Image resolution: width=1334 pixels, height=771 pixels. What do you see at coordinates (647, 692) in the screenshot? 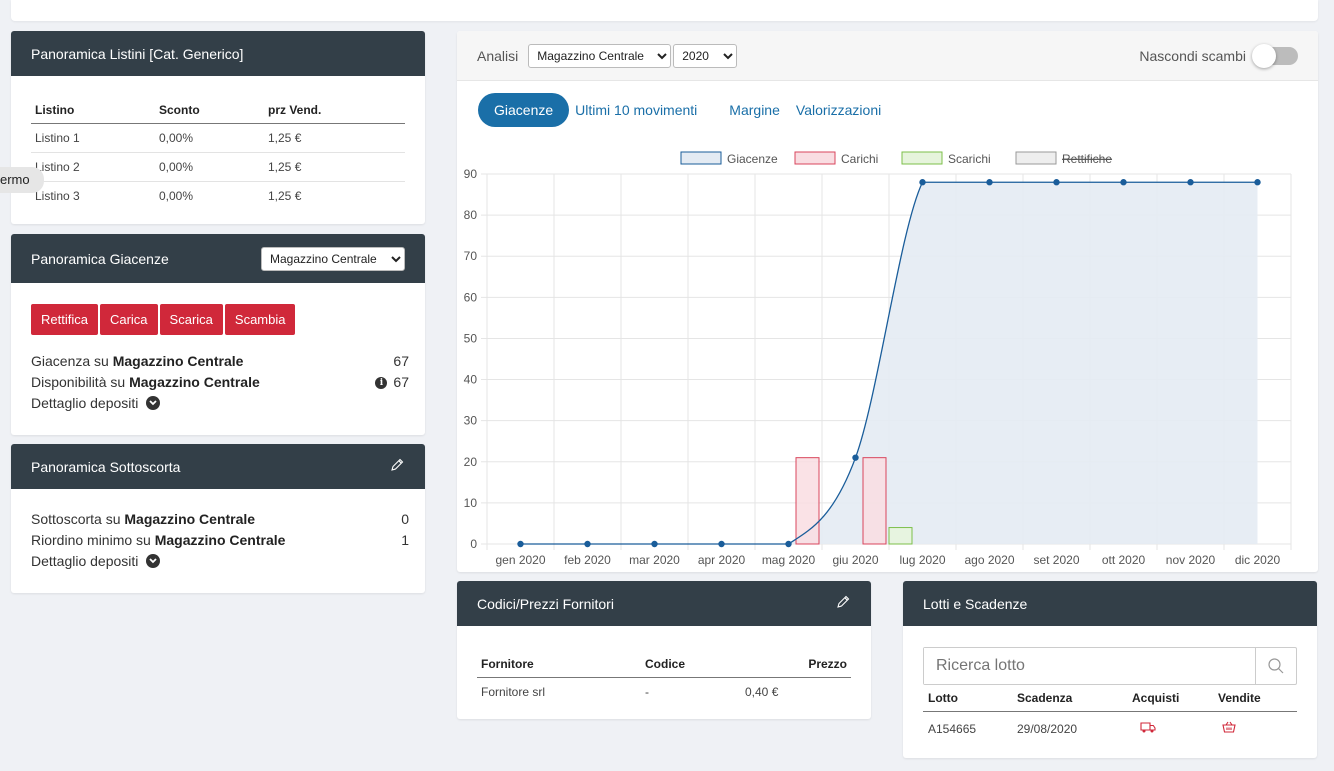
I see `table-cell: -` at bounding box center [647, 692].